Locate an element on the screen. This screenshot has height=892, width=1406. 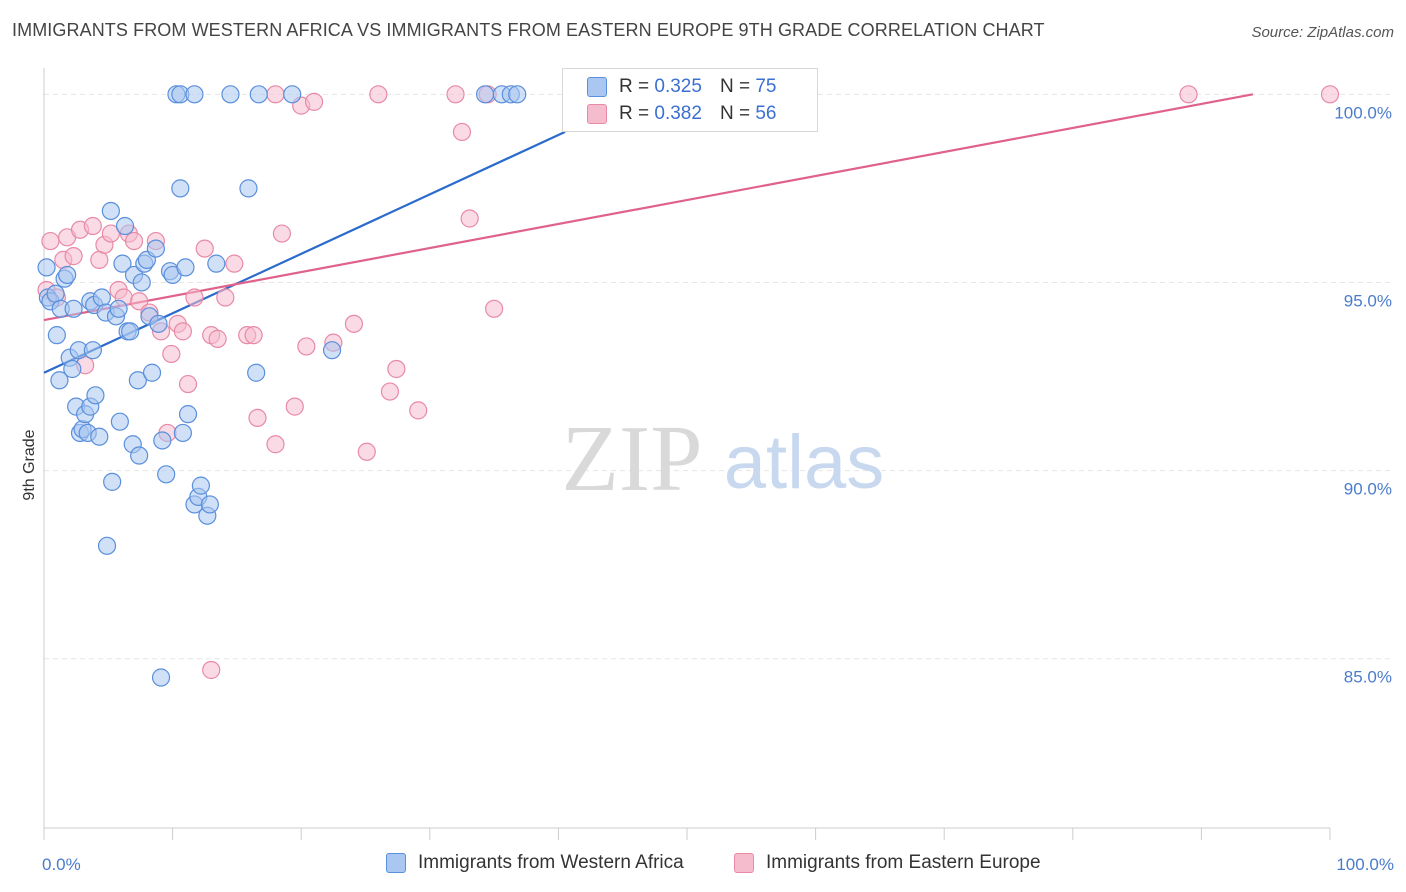
legend-label: Immigrants from Eastern Europe is located at coordinates (903, 862).